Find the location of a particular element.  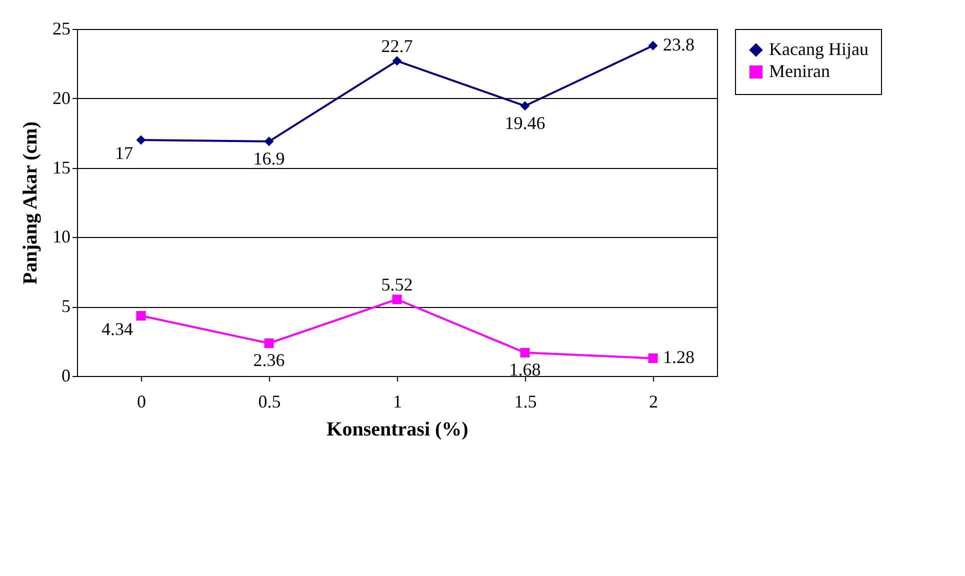

y-tick-label: 0 is located at coordinates (66, 376).